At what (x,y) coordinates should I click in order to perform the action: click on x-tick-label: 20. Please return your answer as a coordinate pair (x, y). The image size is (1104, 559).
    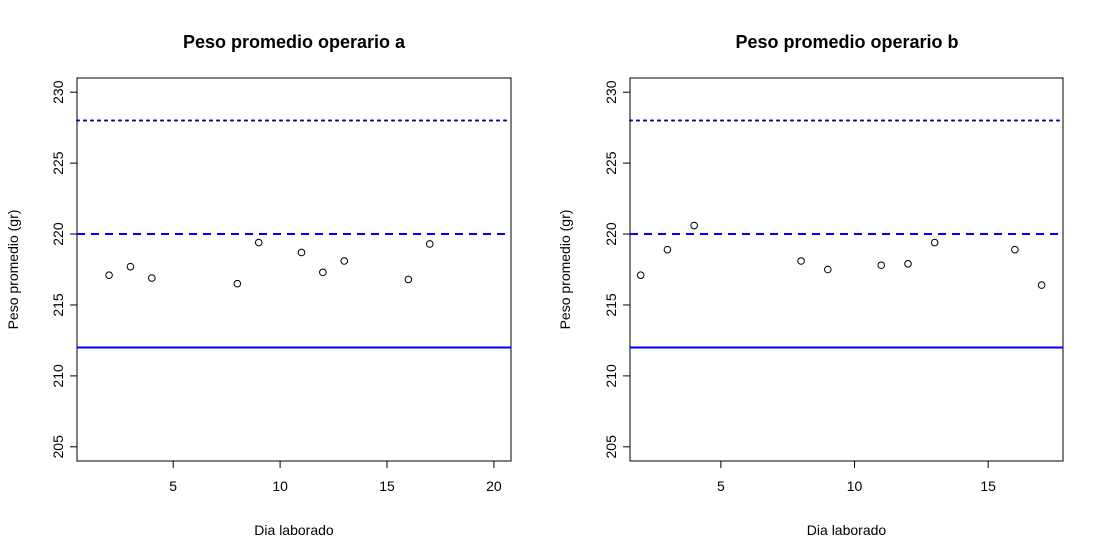
    Looking at the image, I should click on (494, 486).